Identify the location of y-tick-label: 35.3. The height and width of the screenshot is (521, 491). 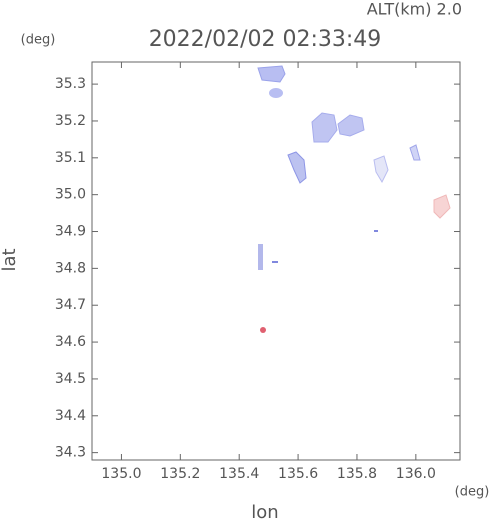
(70, 84).